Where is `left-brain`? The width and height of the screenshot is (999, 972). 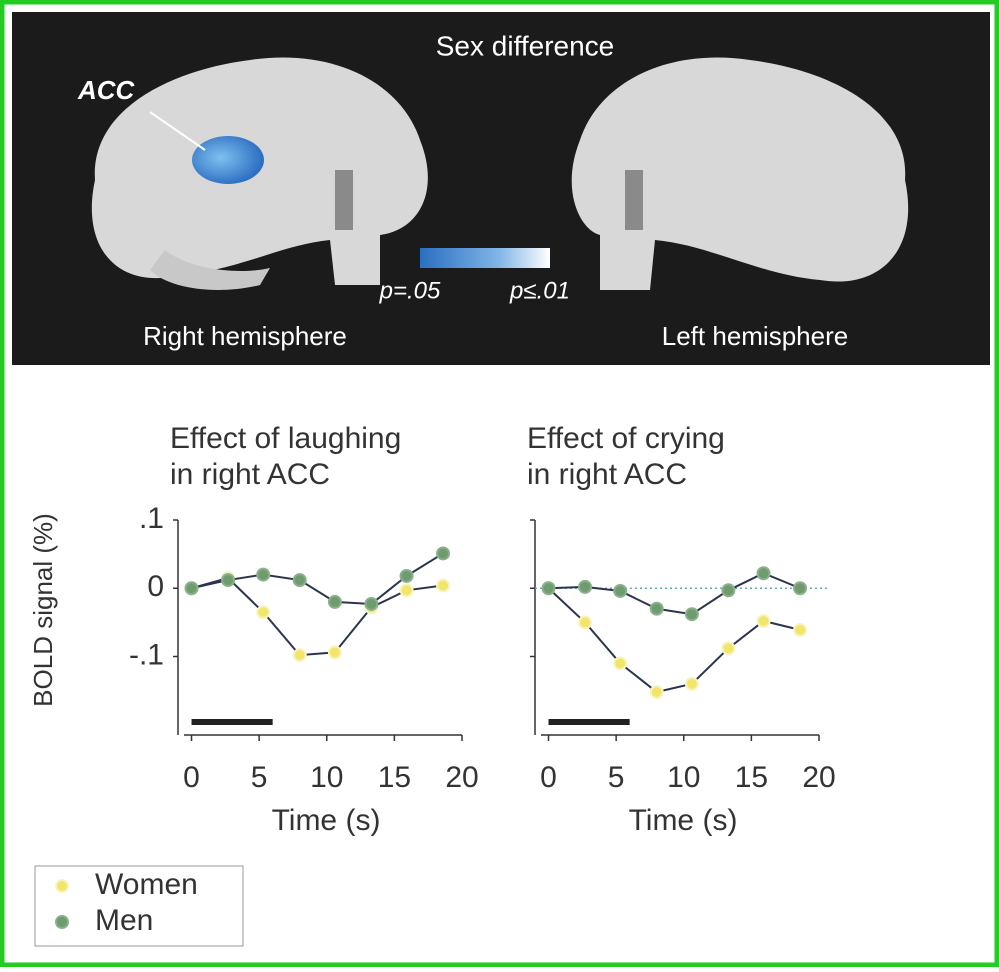
left-brain is located at coordinates (740, 173).